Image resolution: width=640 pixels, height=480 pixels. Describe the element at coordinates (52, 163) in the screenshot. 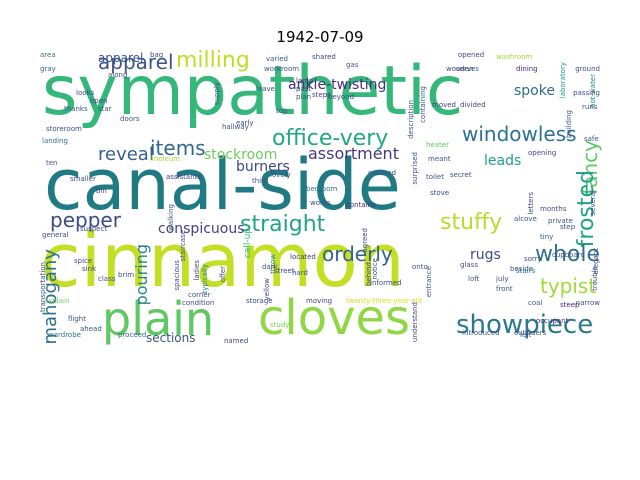

I see `cloud-word: ten` at that location.